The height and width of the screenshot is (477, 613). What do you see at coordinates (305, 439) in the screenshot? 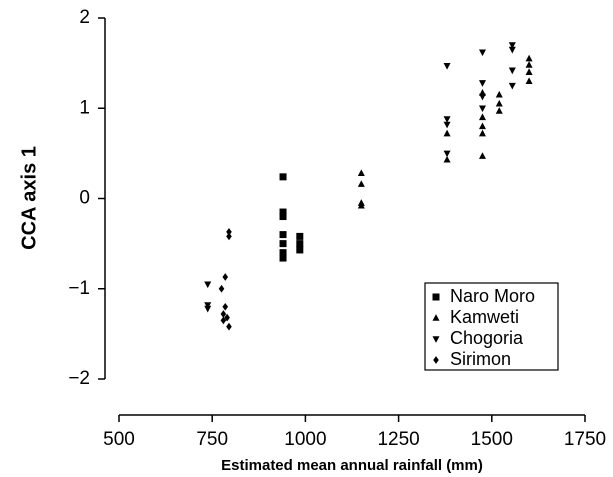
I see `x-tick-label: 1000` at bounding box center [305, 439].